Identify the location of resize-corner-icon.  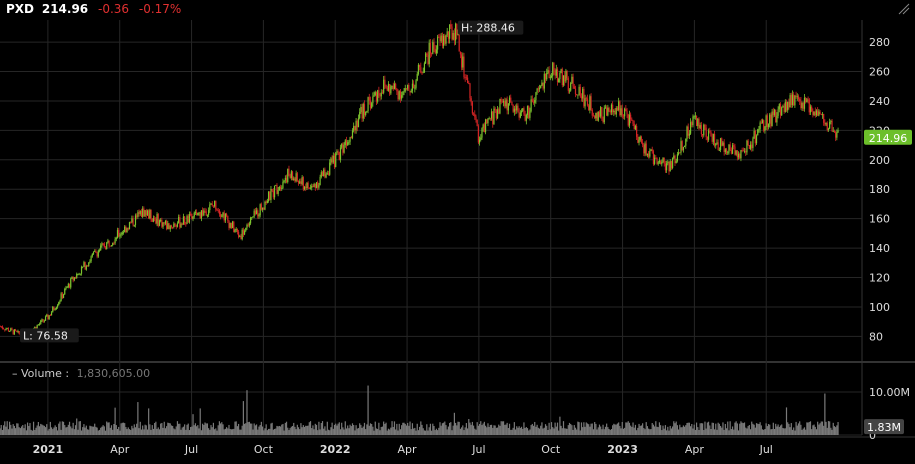
(904, 9).